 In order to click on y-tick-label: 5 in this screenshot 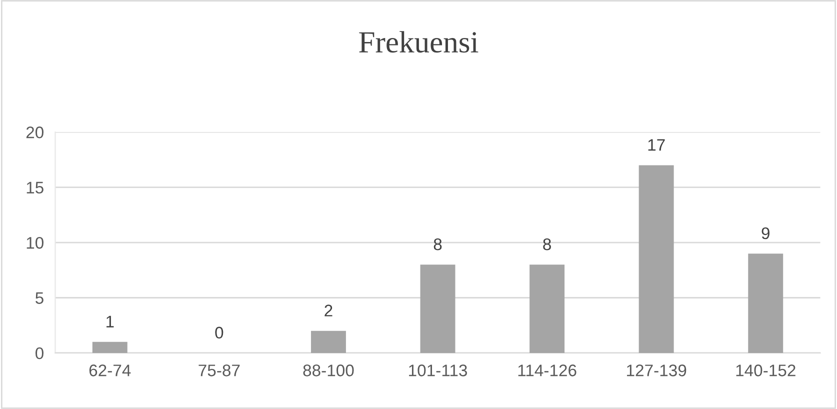, I will do `click(40, 298)`.